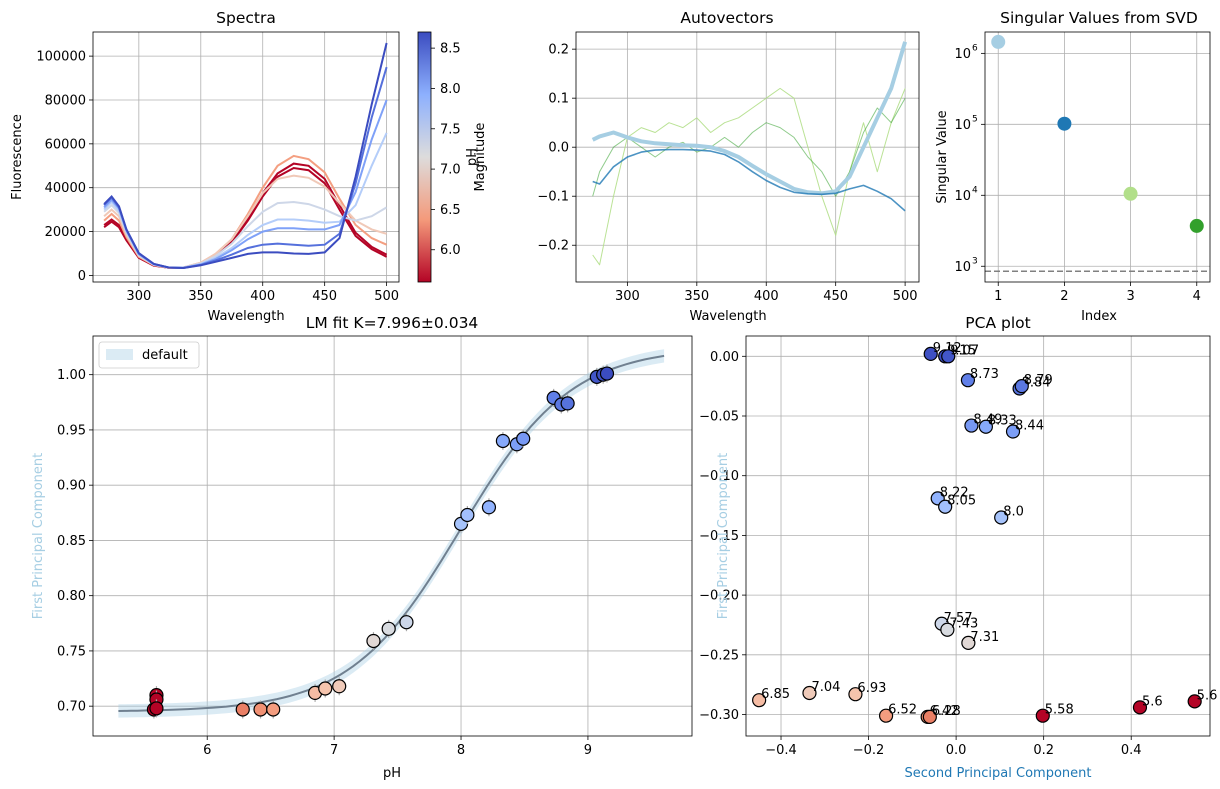 The image size is (1220, 789). I want to click on pca-ytick-label: −0.05, so click(719, 417).